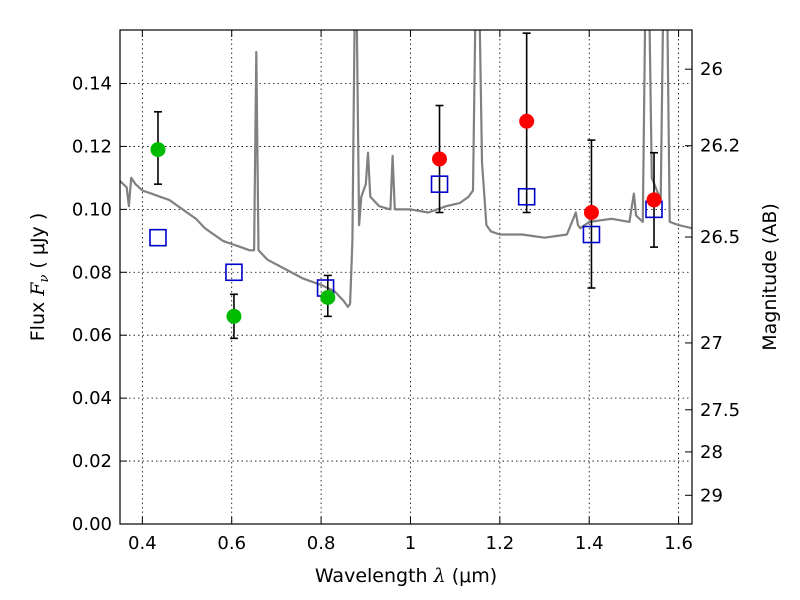 This screenshot has height=600, width=800. What do you see at coordinates (770, 277) in the screenshot?
I see `y2-axis-label: Magnitude (AB)` at bounding box center [770, 277].